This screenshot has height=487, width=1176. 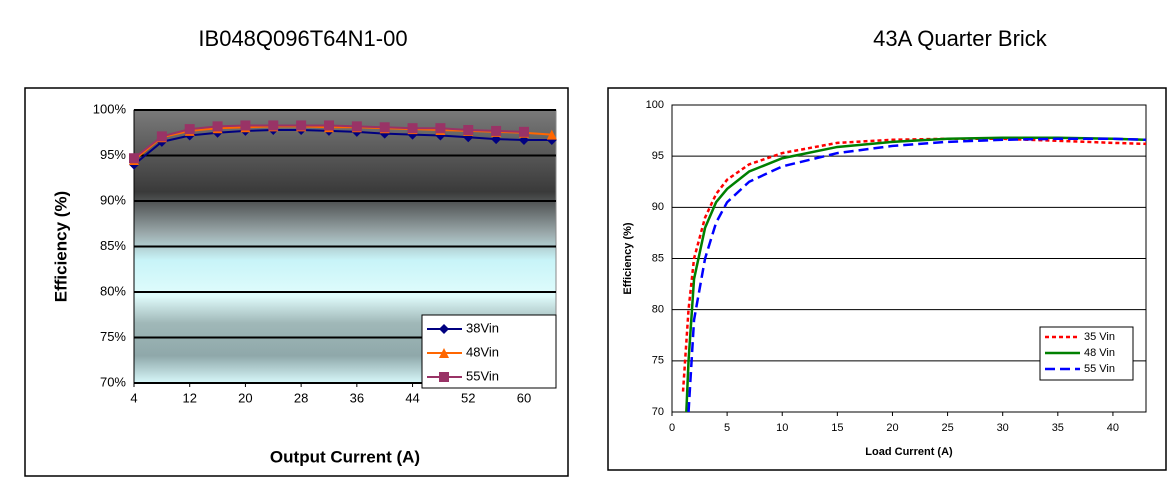 What do you see at coordinates (302, 38) in the screenshot?
I see `chart-title: IB048Q096T64N1-00` at bounding box center [302, 38].